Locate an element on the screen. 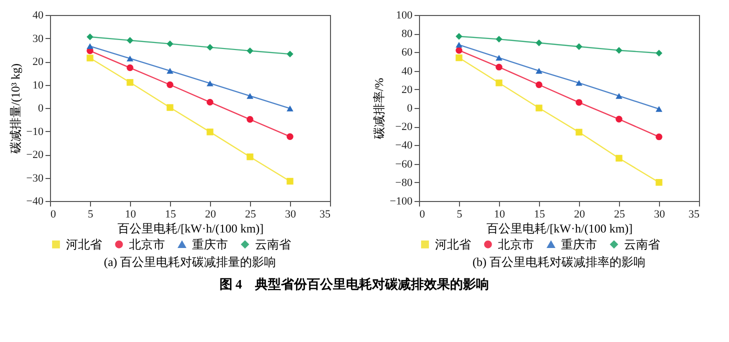 Image resolution: width=729 pixels, height=342 pixels. y-tick-label: −10 is located at coordinates (35, 132).